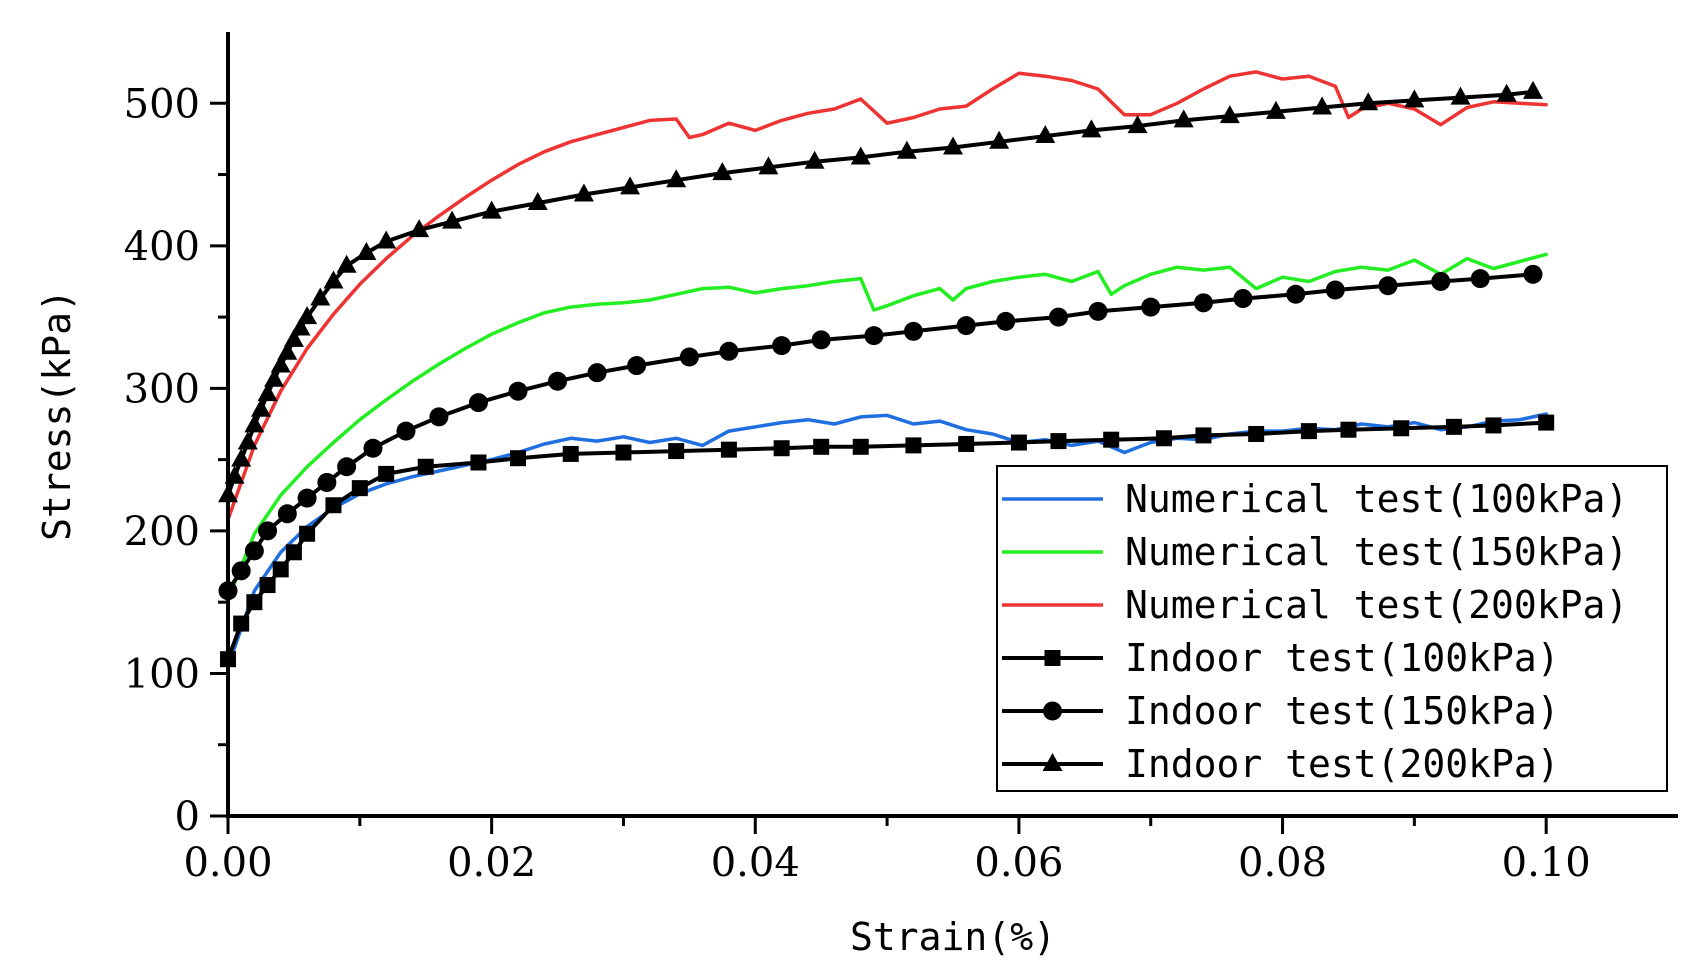  What do you see at coordinates (755, 863) in the screenshot?
I see `x-tick-label: 0.04` at bounding box center [755, 863].